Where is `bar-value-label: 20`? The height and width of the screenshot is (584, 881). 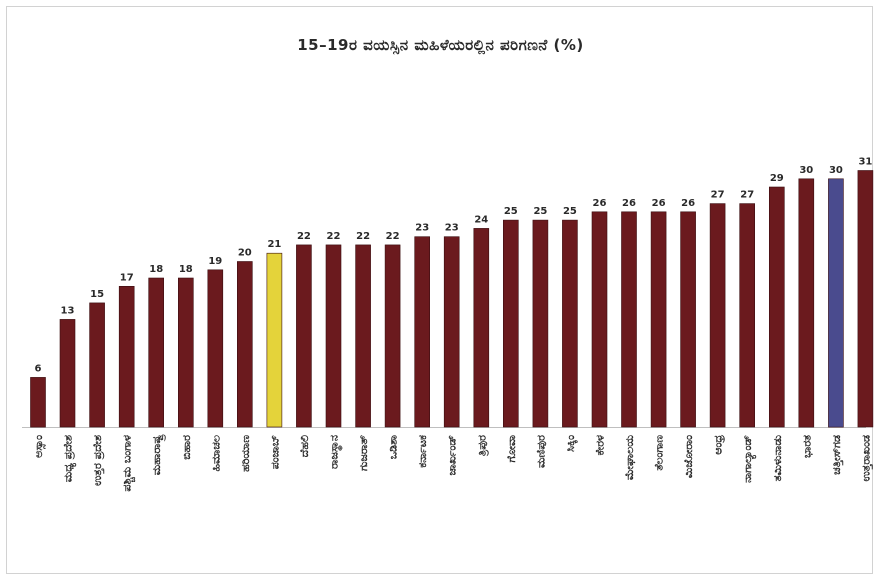 bar-value-label: 20 is located at coordinates (245, 253).